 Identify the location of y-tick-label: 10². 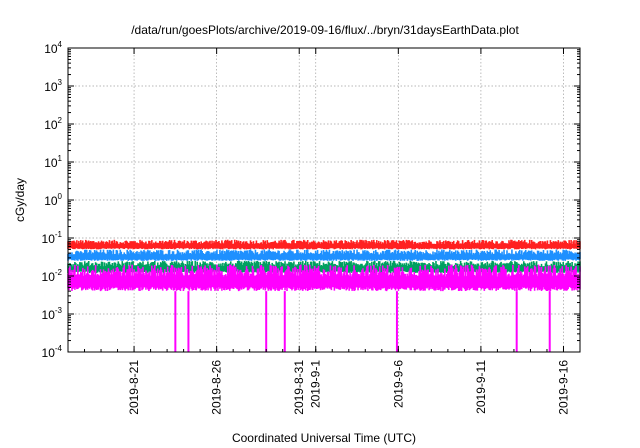
(53, 124).